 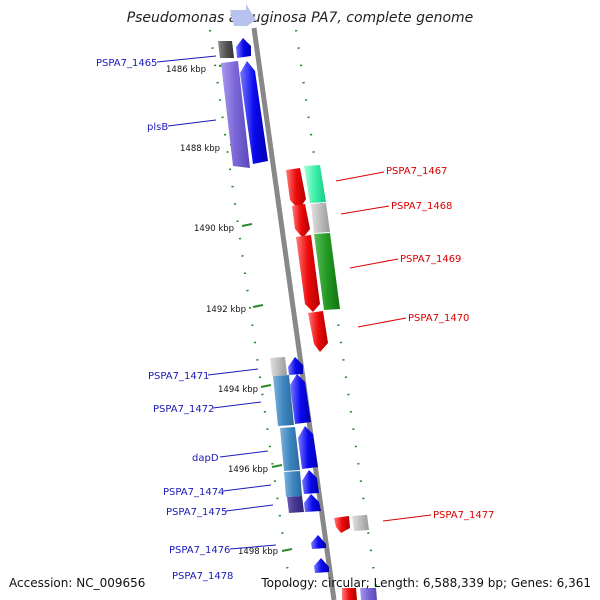 I want to click on gene-label-pspa7-1474: PSPA7_1474, so click(x=193, y=492).